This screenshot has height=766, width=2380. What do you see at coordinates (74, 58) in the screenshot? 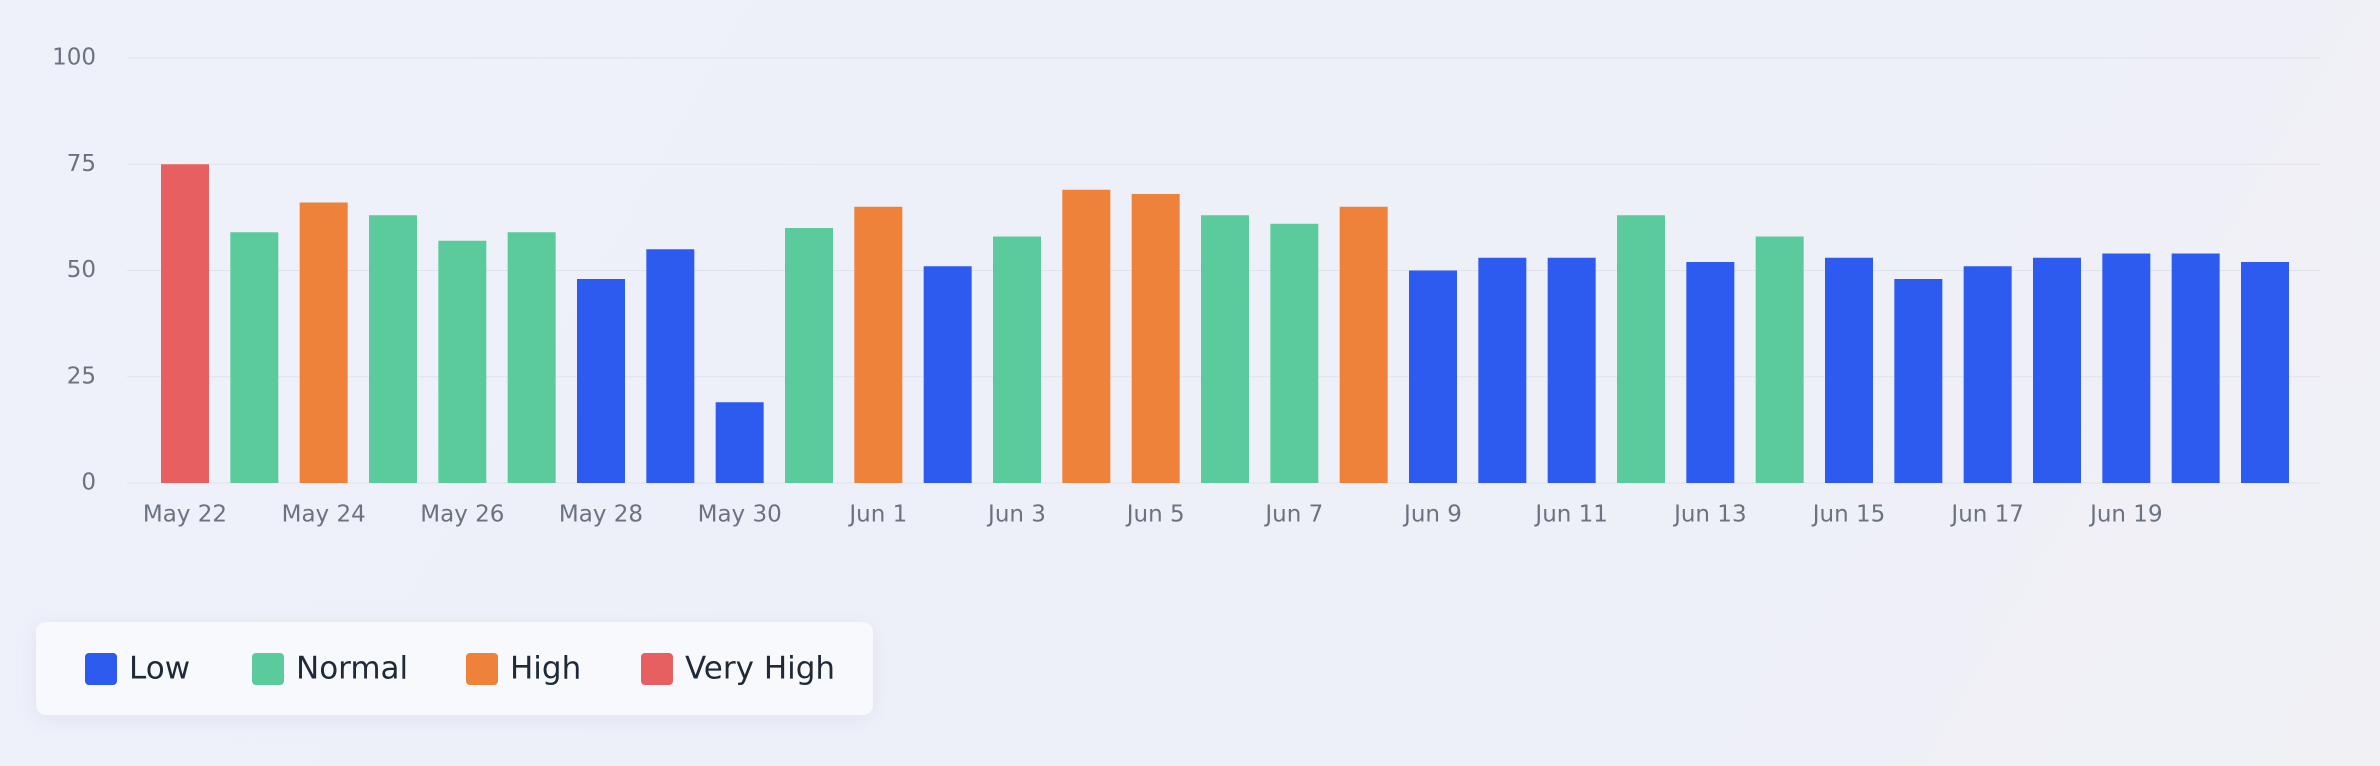
I see `y-tick-label: 100` at bounding box center [74, 58].